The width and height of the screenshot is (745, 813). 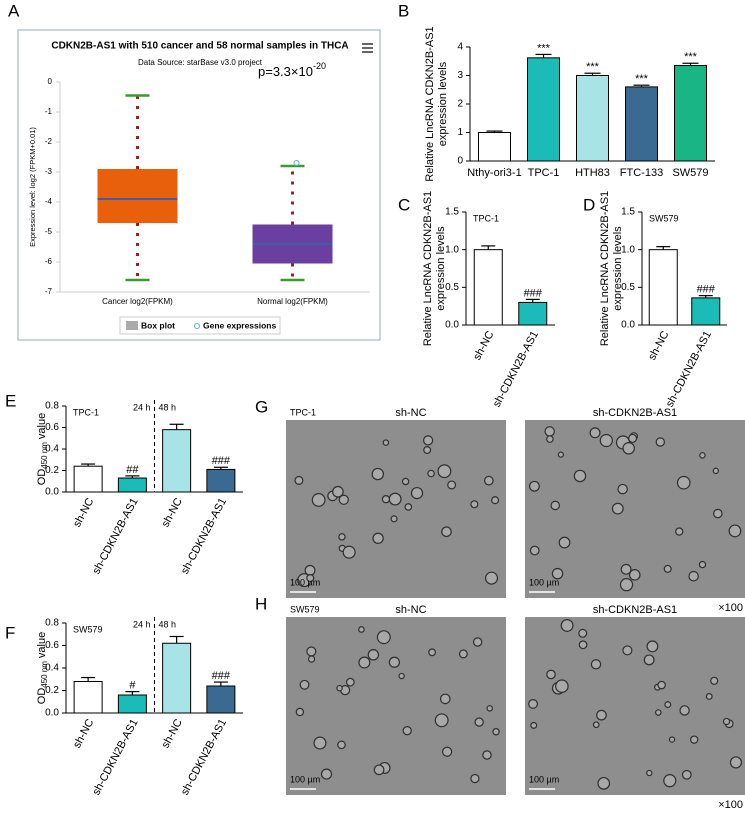 I want to click on y-tick-label: 2, so click(x=460, y=104).